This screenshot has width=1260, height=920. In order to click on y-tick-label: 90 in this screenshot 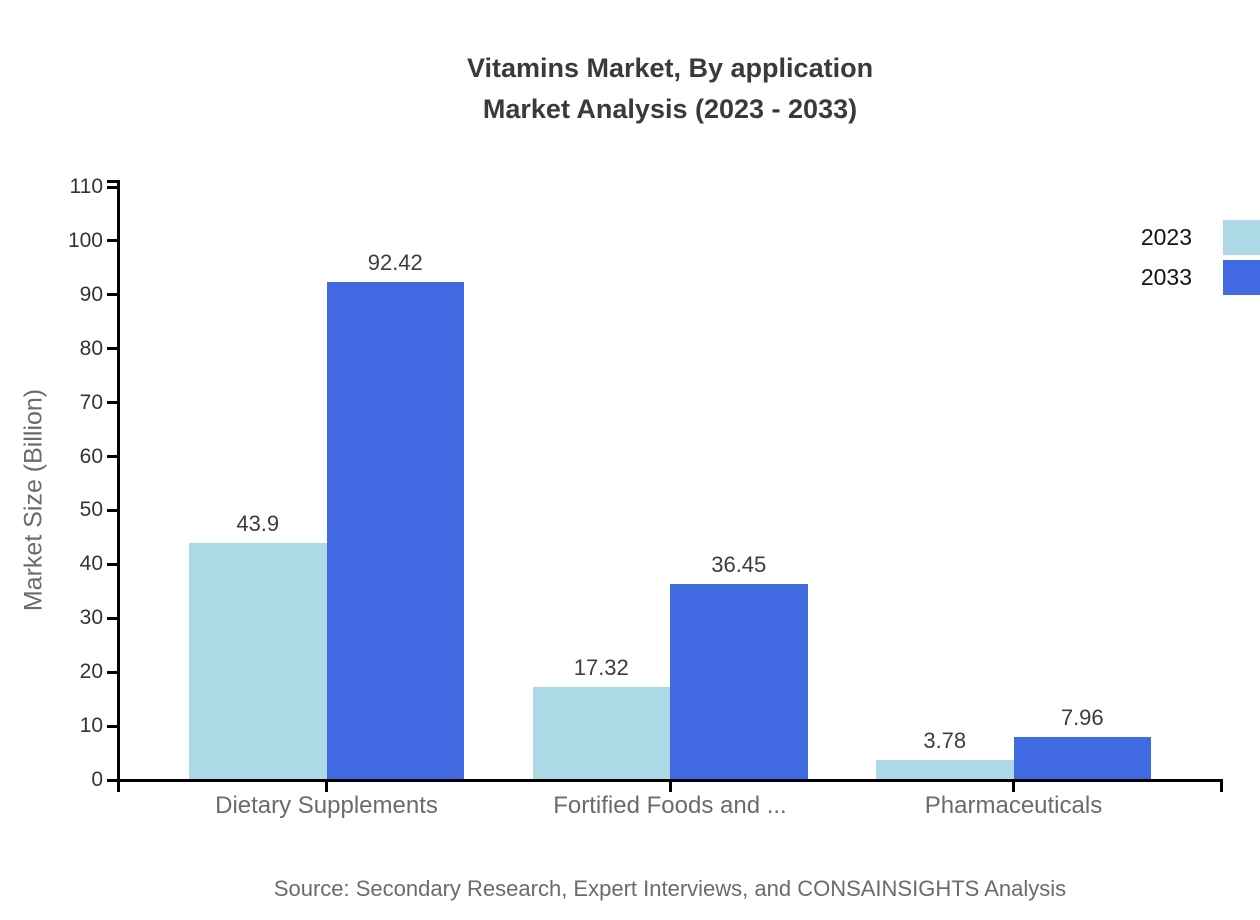, I will do `click(91, 294)`.